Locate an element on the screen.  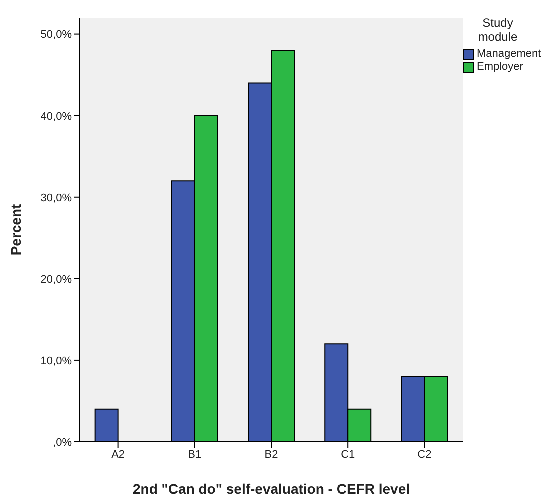
x-axis-title: 2nd "Can do" self-evaluation - CEFR level is located at coordinates (271, 489).